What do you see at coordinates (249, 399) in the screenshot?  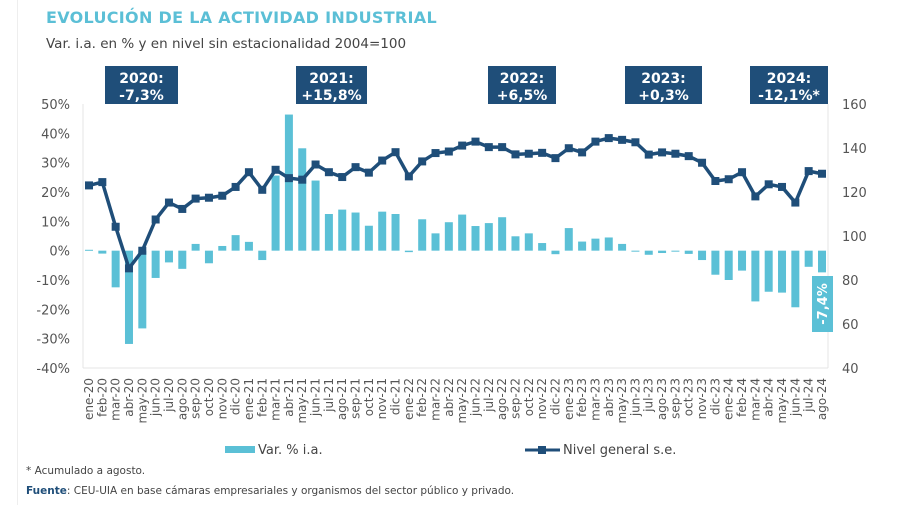 I see `x-tick-label: ene-21` at bounding box center [249, 399].